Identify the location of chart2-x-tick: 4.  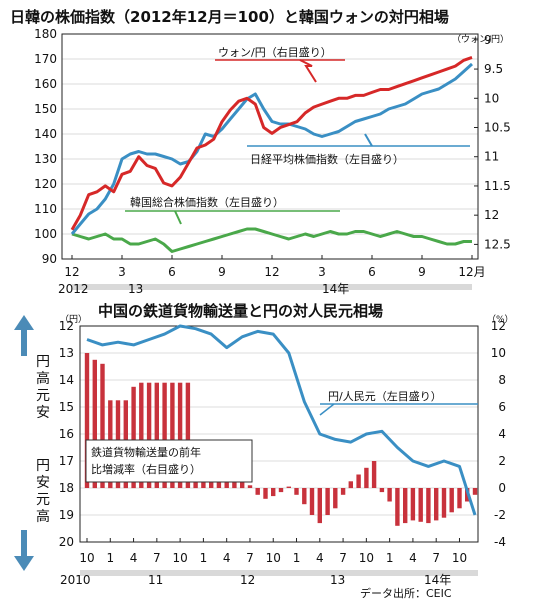
(227, 558).